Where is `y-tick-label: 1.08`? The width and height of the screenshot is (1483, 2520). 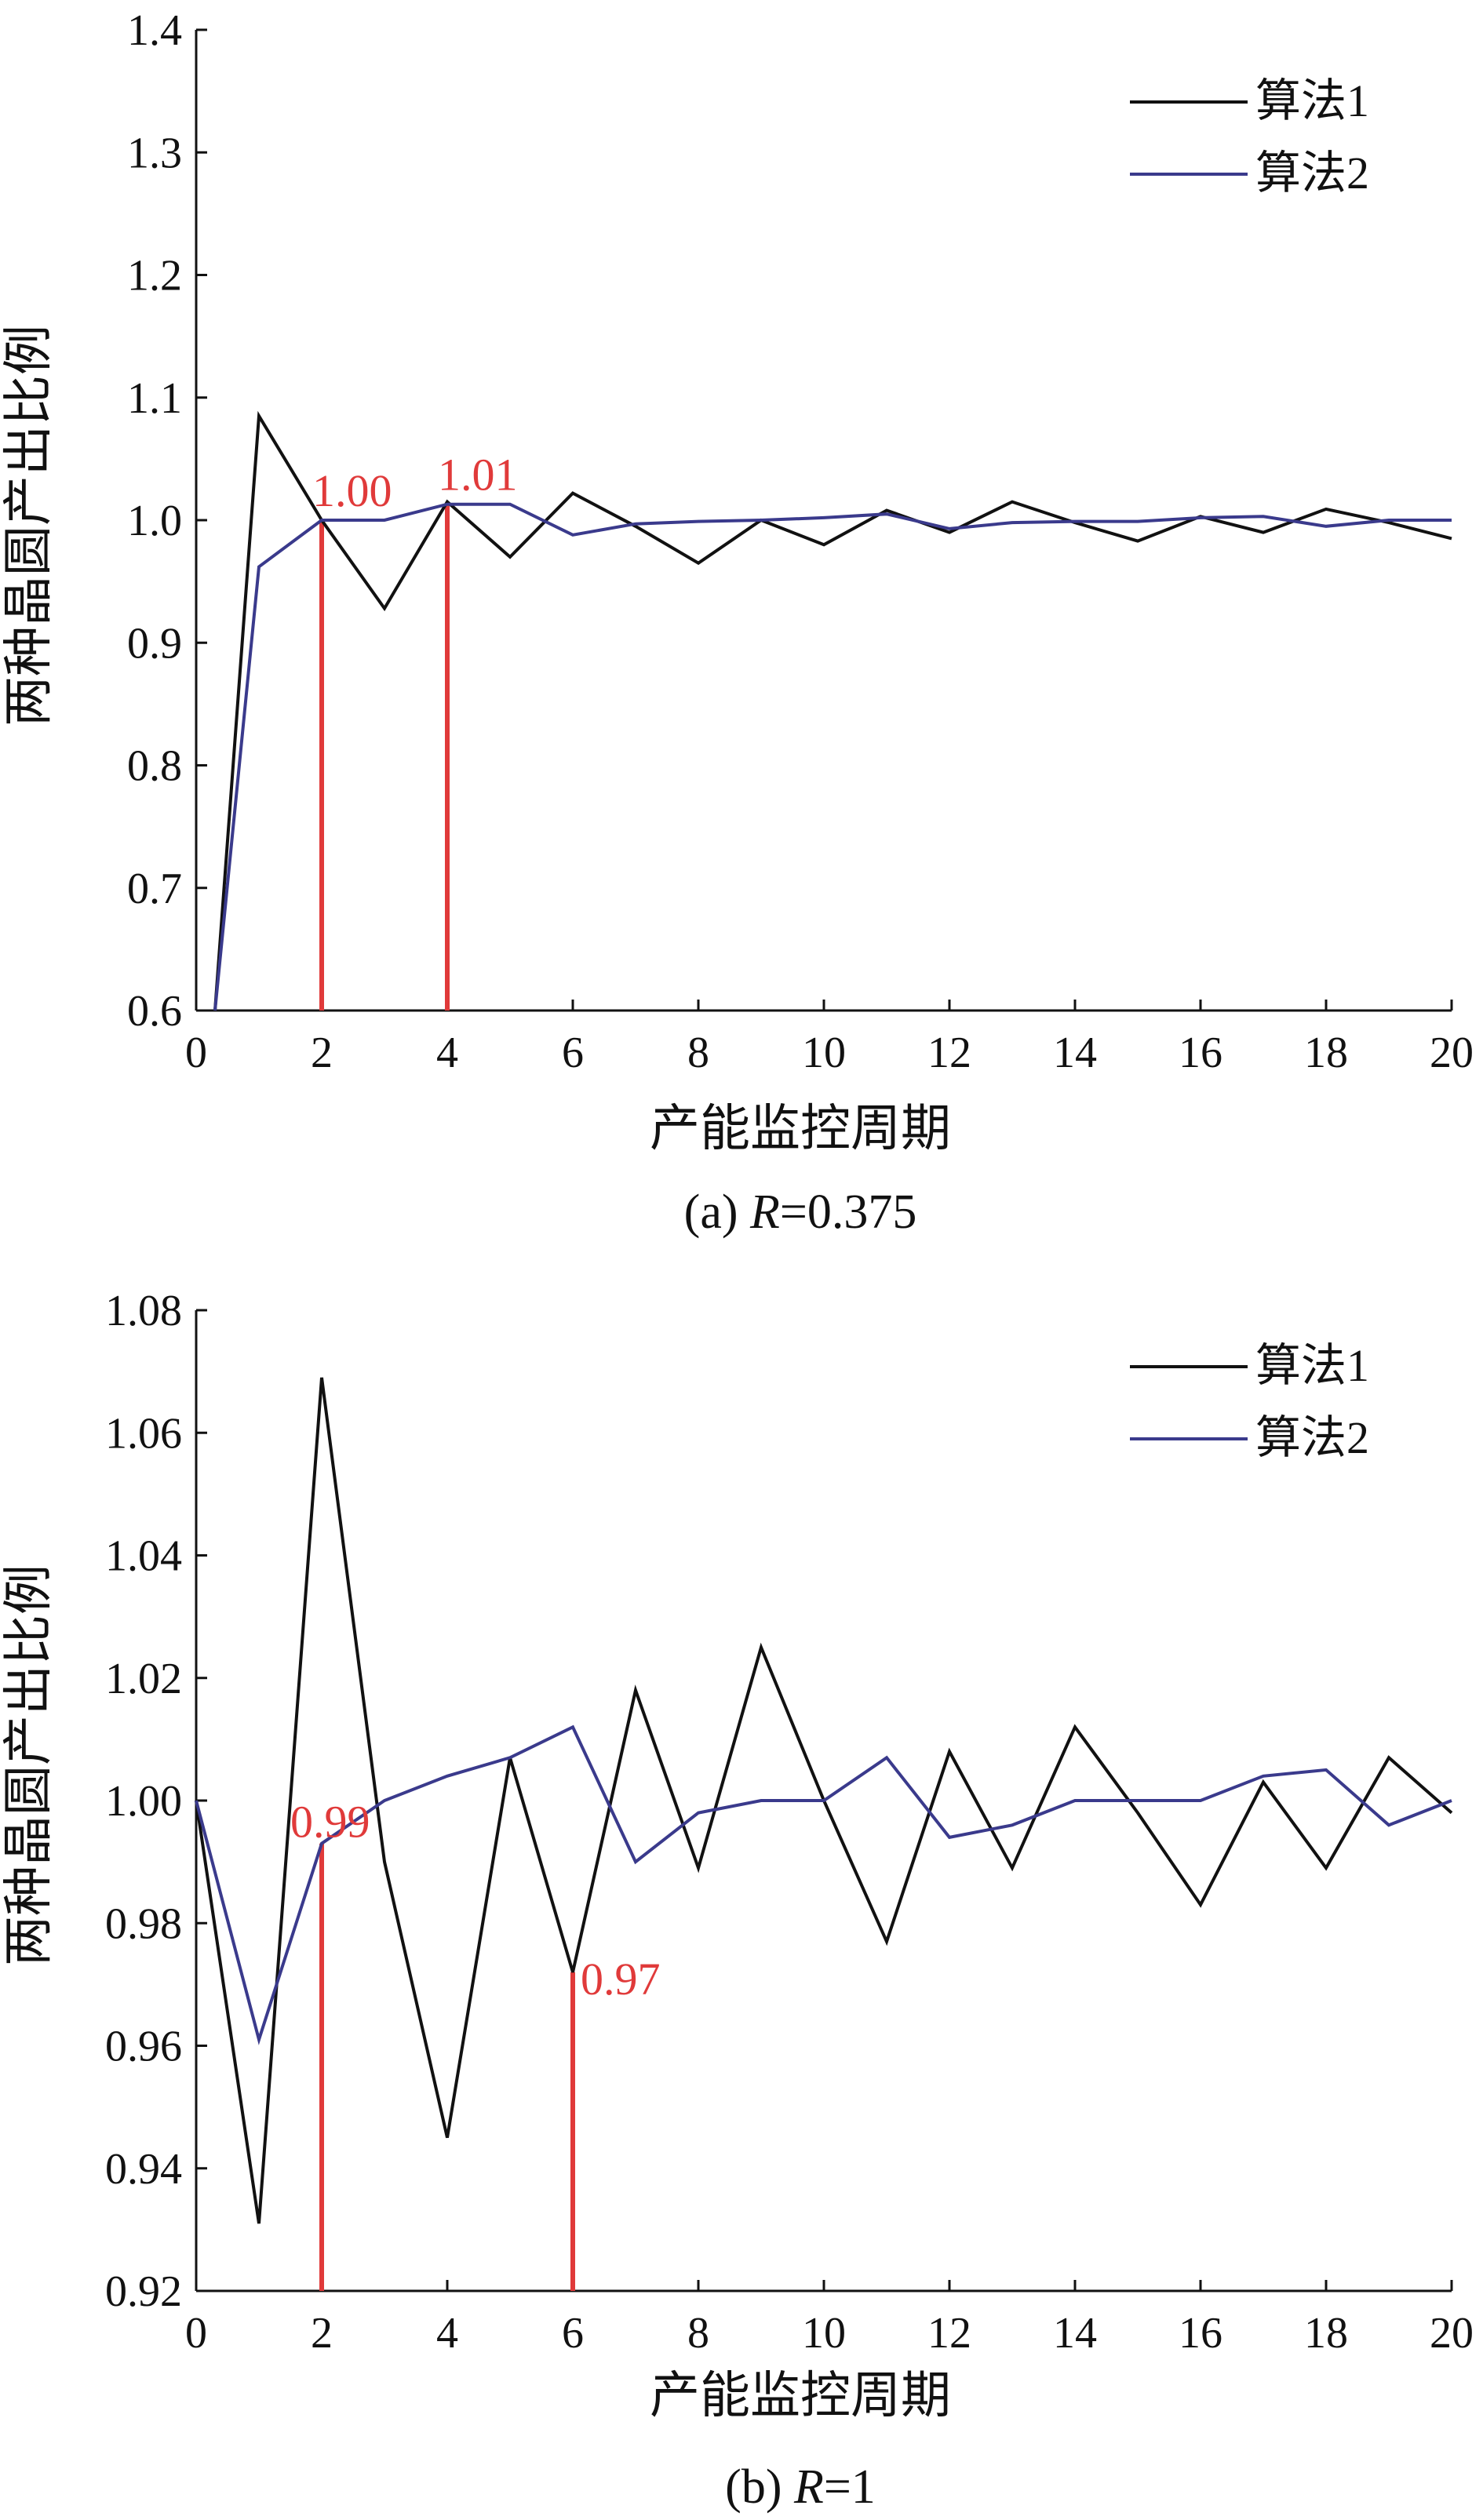 y-tick-label: 1.08 is located at coordinates (143, 1311).